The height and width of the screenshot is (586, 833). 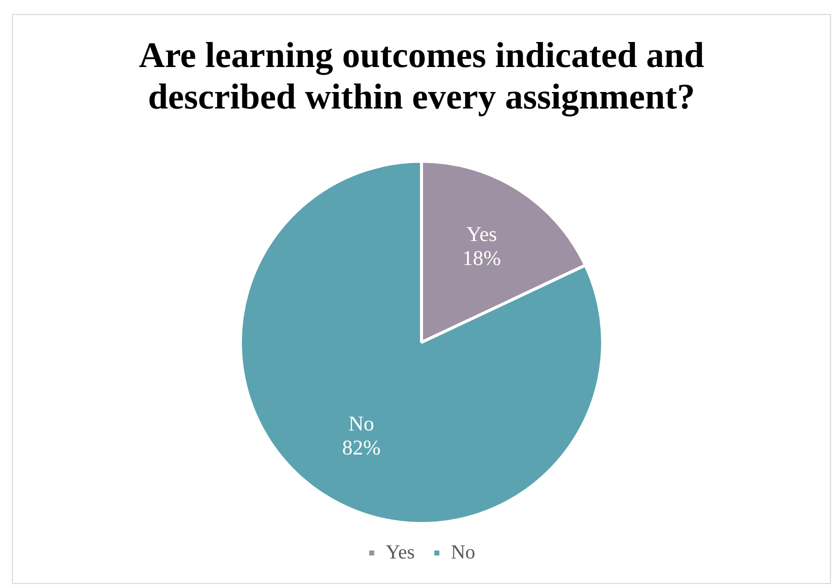 I want to click on legend-label: Yes, so click(x=401, y=552).